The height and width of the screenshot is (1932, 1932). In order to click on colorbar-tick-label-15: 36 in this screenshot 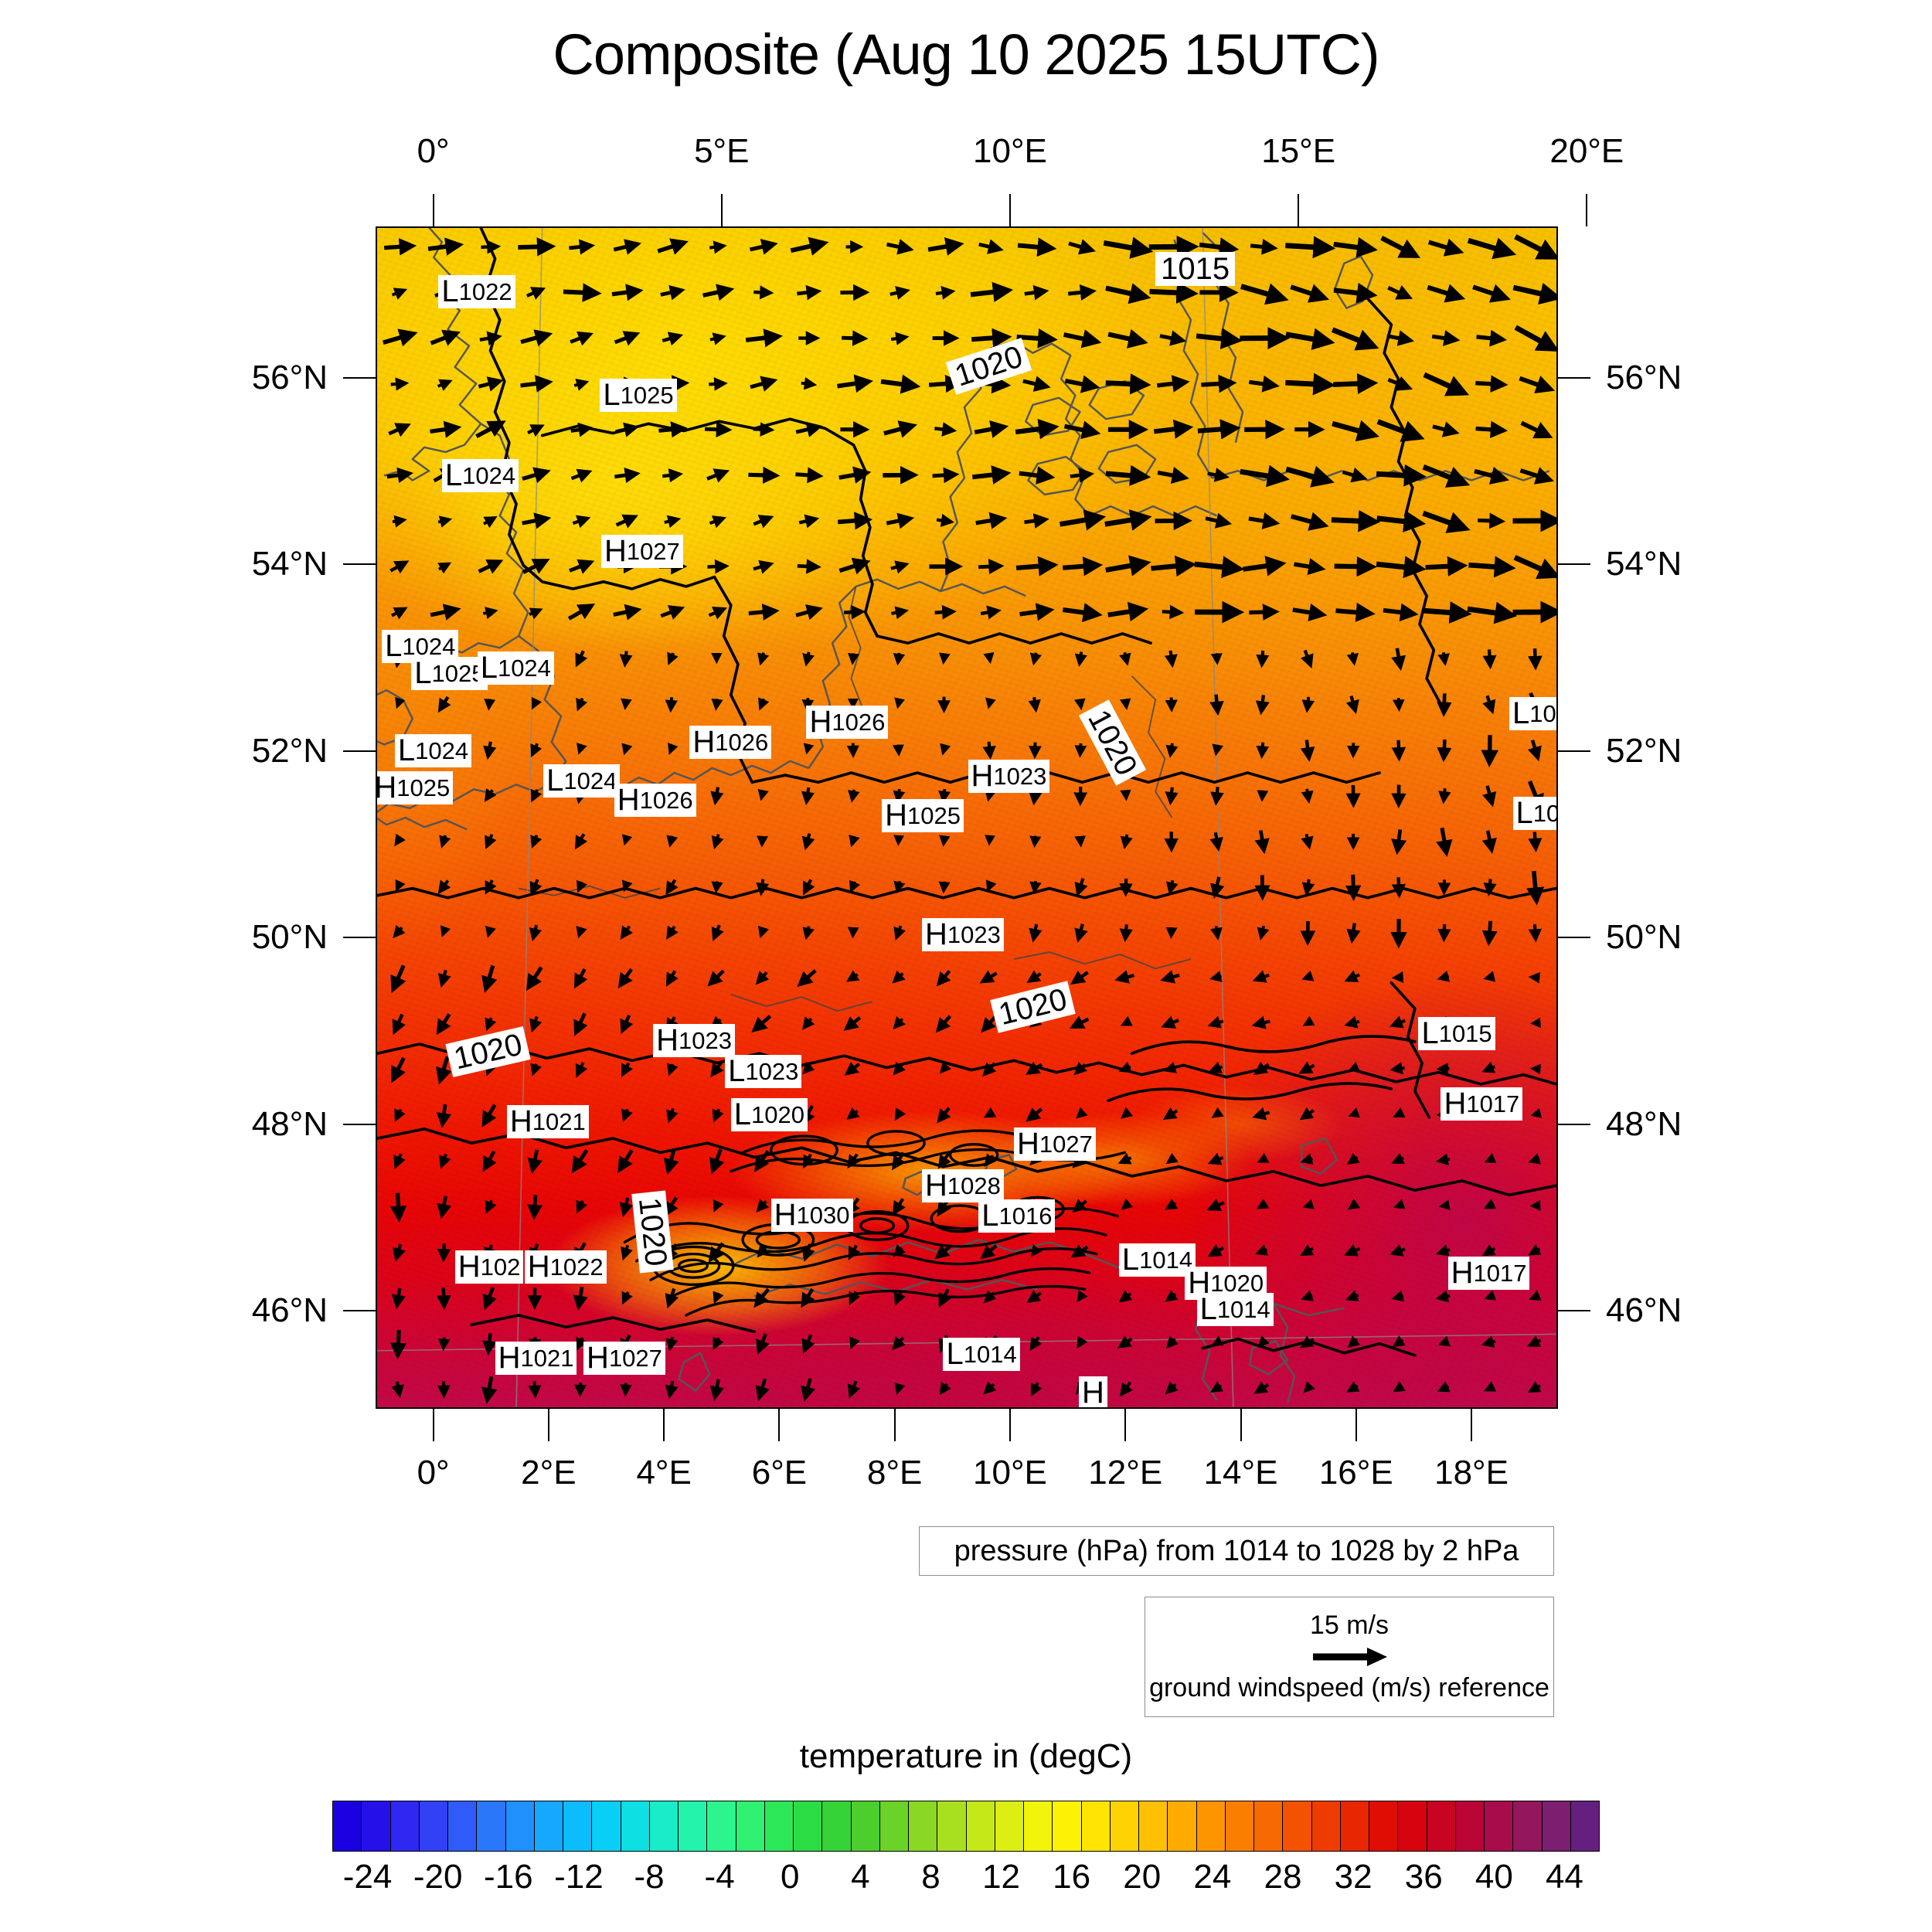, I will do `click(1424, 1877)`.